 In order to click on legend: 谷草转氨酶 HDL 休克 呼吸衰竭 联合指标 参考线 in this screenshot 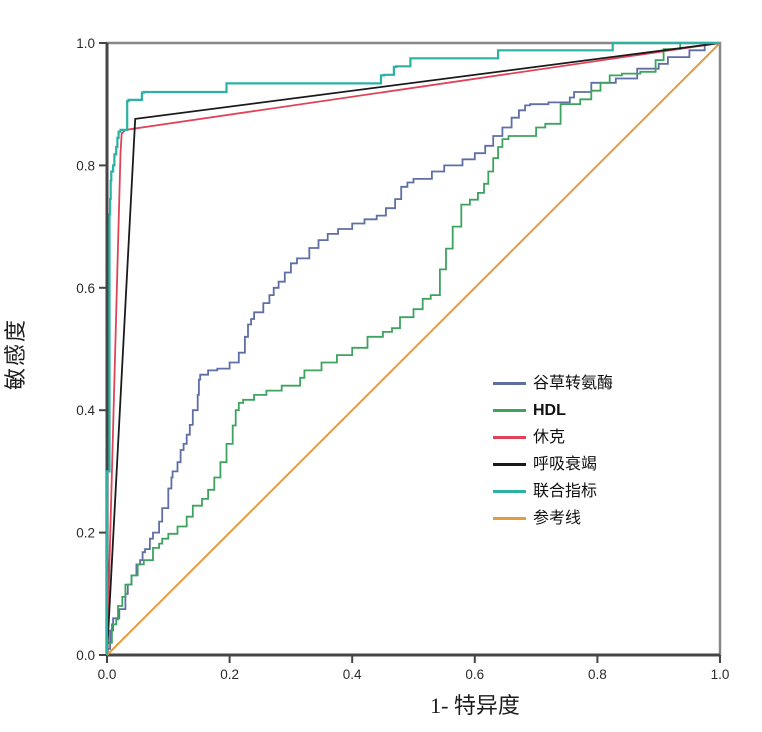, I will do `click(553, 451)`.